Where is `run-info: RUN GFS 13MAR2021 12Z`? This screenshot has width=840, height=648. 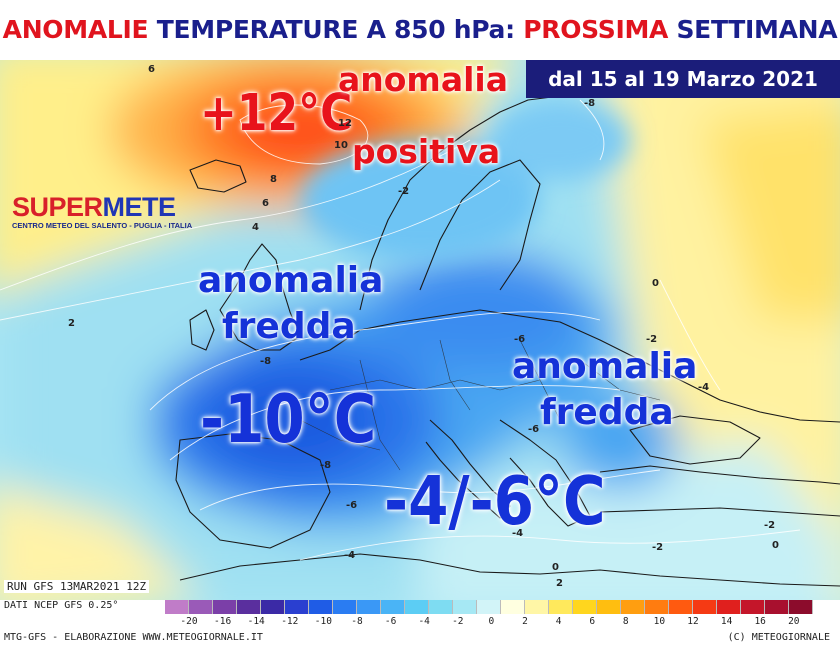 run-info: RUN GFS 13MAR2021 12Z is located at coordinates (77, 586).